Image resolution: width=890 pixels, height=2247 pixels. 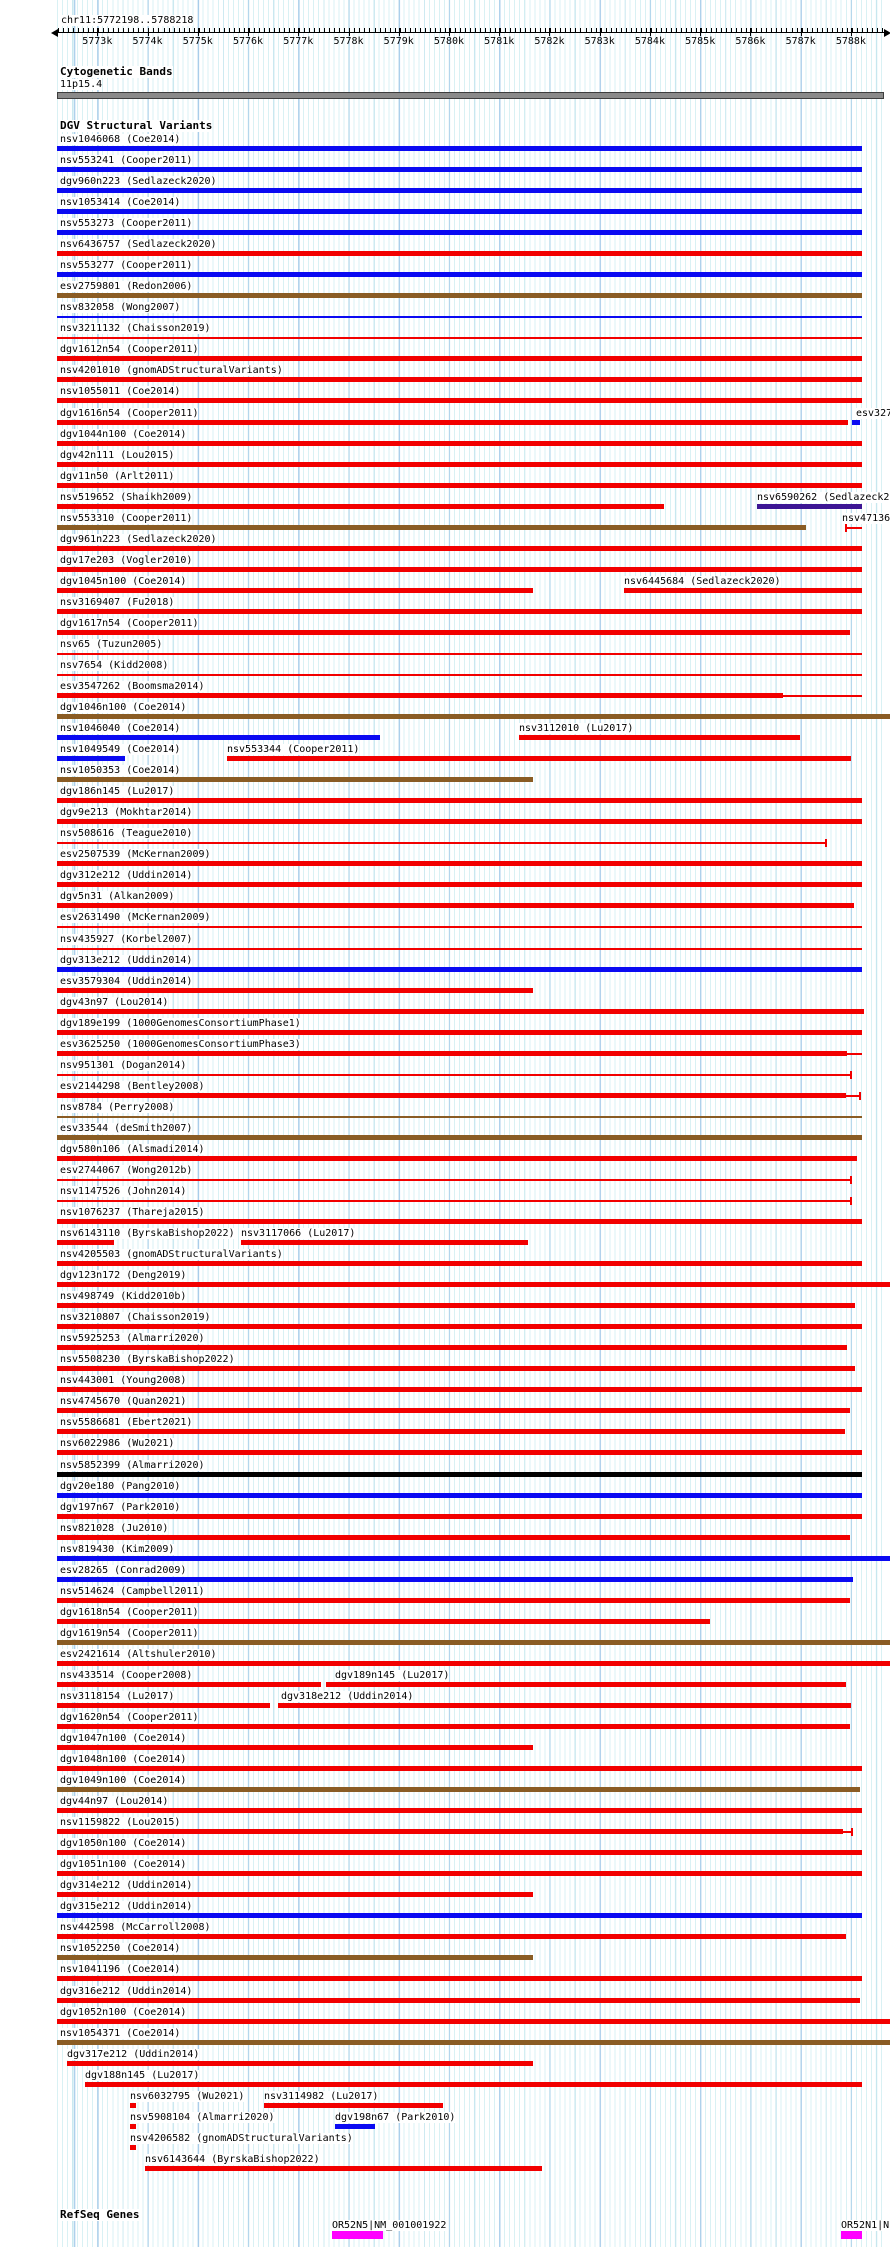 I want to click on variant-label: nsv1055011 (Coe2014), so click(x=120, y=391).